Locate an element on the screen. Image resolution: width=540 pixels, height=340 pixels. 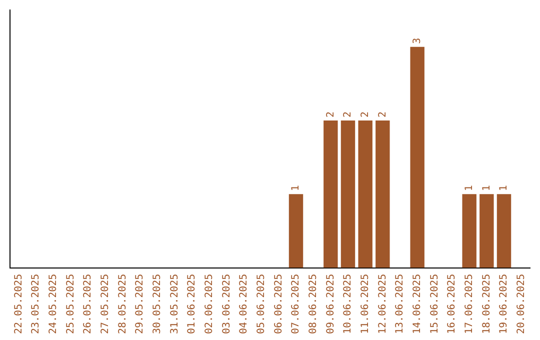
x-tick-label: 06.06.2025 is located at coordinates (278, 304).